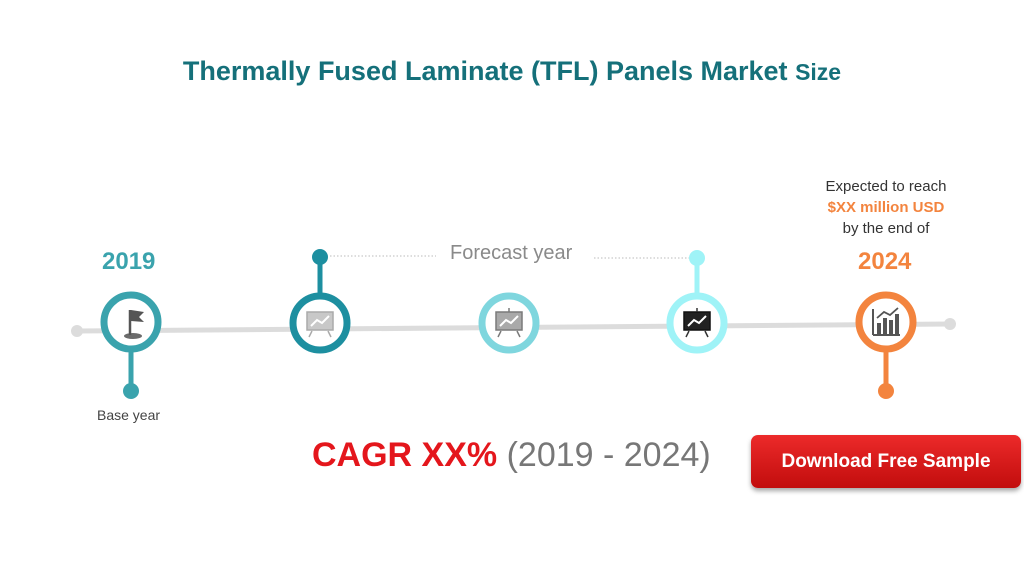  I want to click on cagr-range: (2019 - 2024), so click(608, 455).